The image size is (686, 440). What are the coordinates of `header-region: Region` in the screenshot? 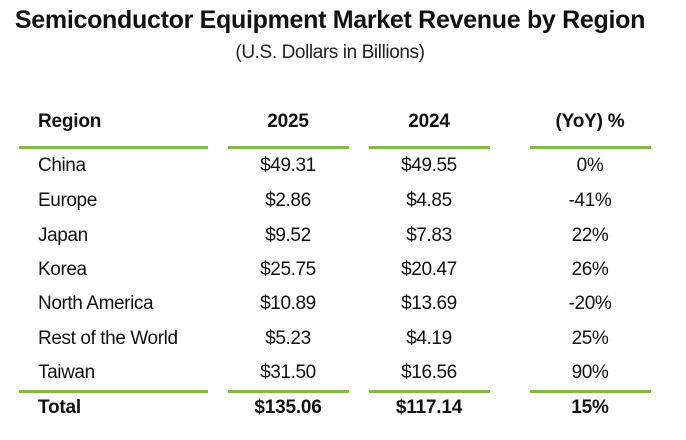 It's located at (70, 121).